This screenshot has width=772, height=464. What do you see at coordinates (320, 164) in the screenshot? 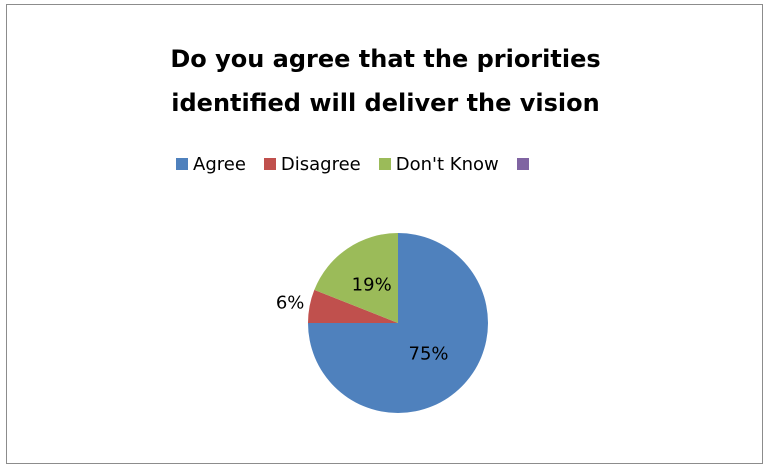
I see `legend-label-disagree: Disagree` at bounding box center [320, 164].